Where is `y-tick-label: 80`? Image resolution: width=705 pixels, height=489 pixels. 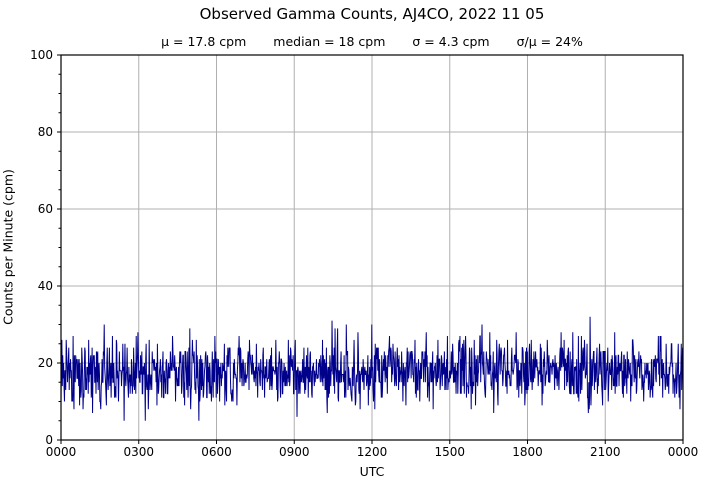 y-tick-label: 80 is located at coordinates (45, 132).